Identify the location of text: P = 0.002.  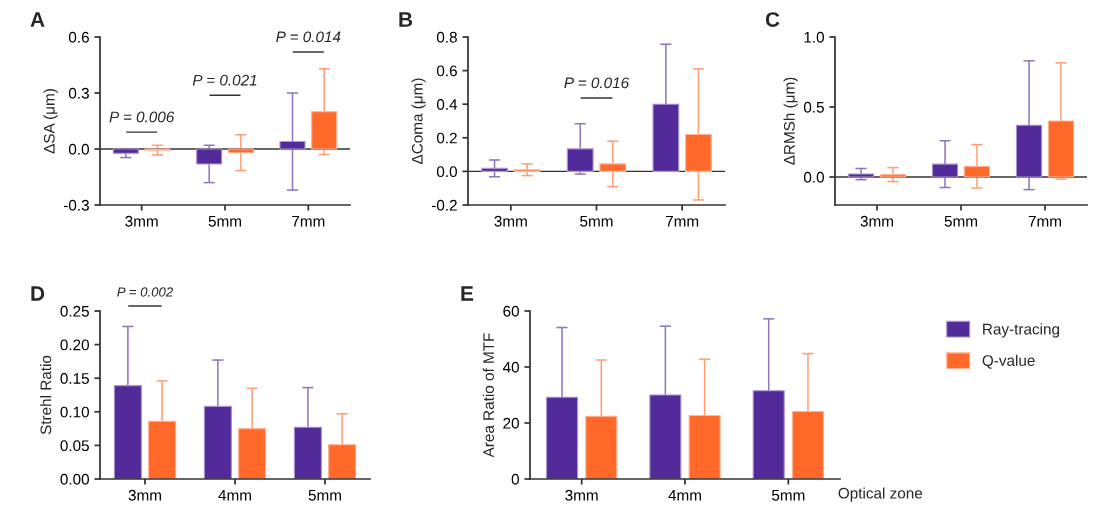
(145, 292).